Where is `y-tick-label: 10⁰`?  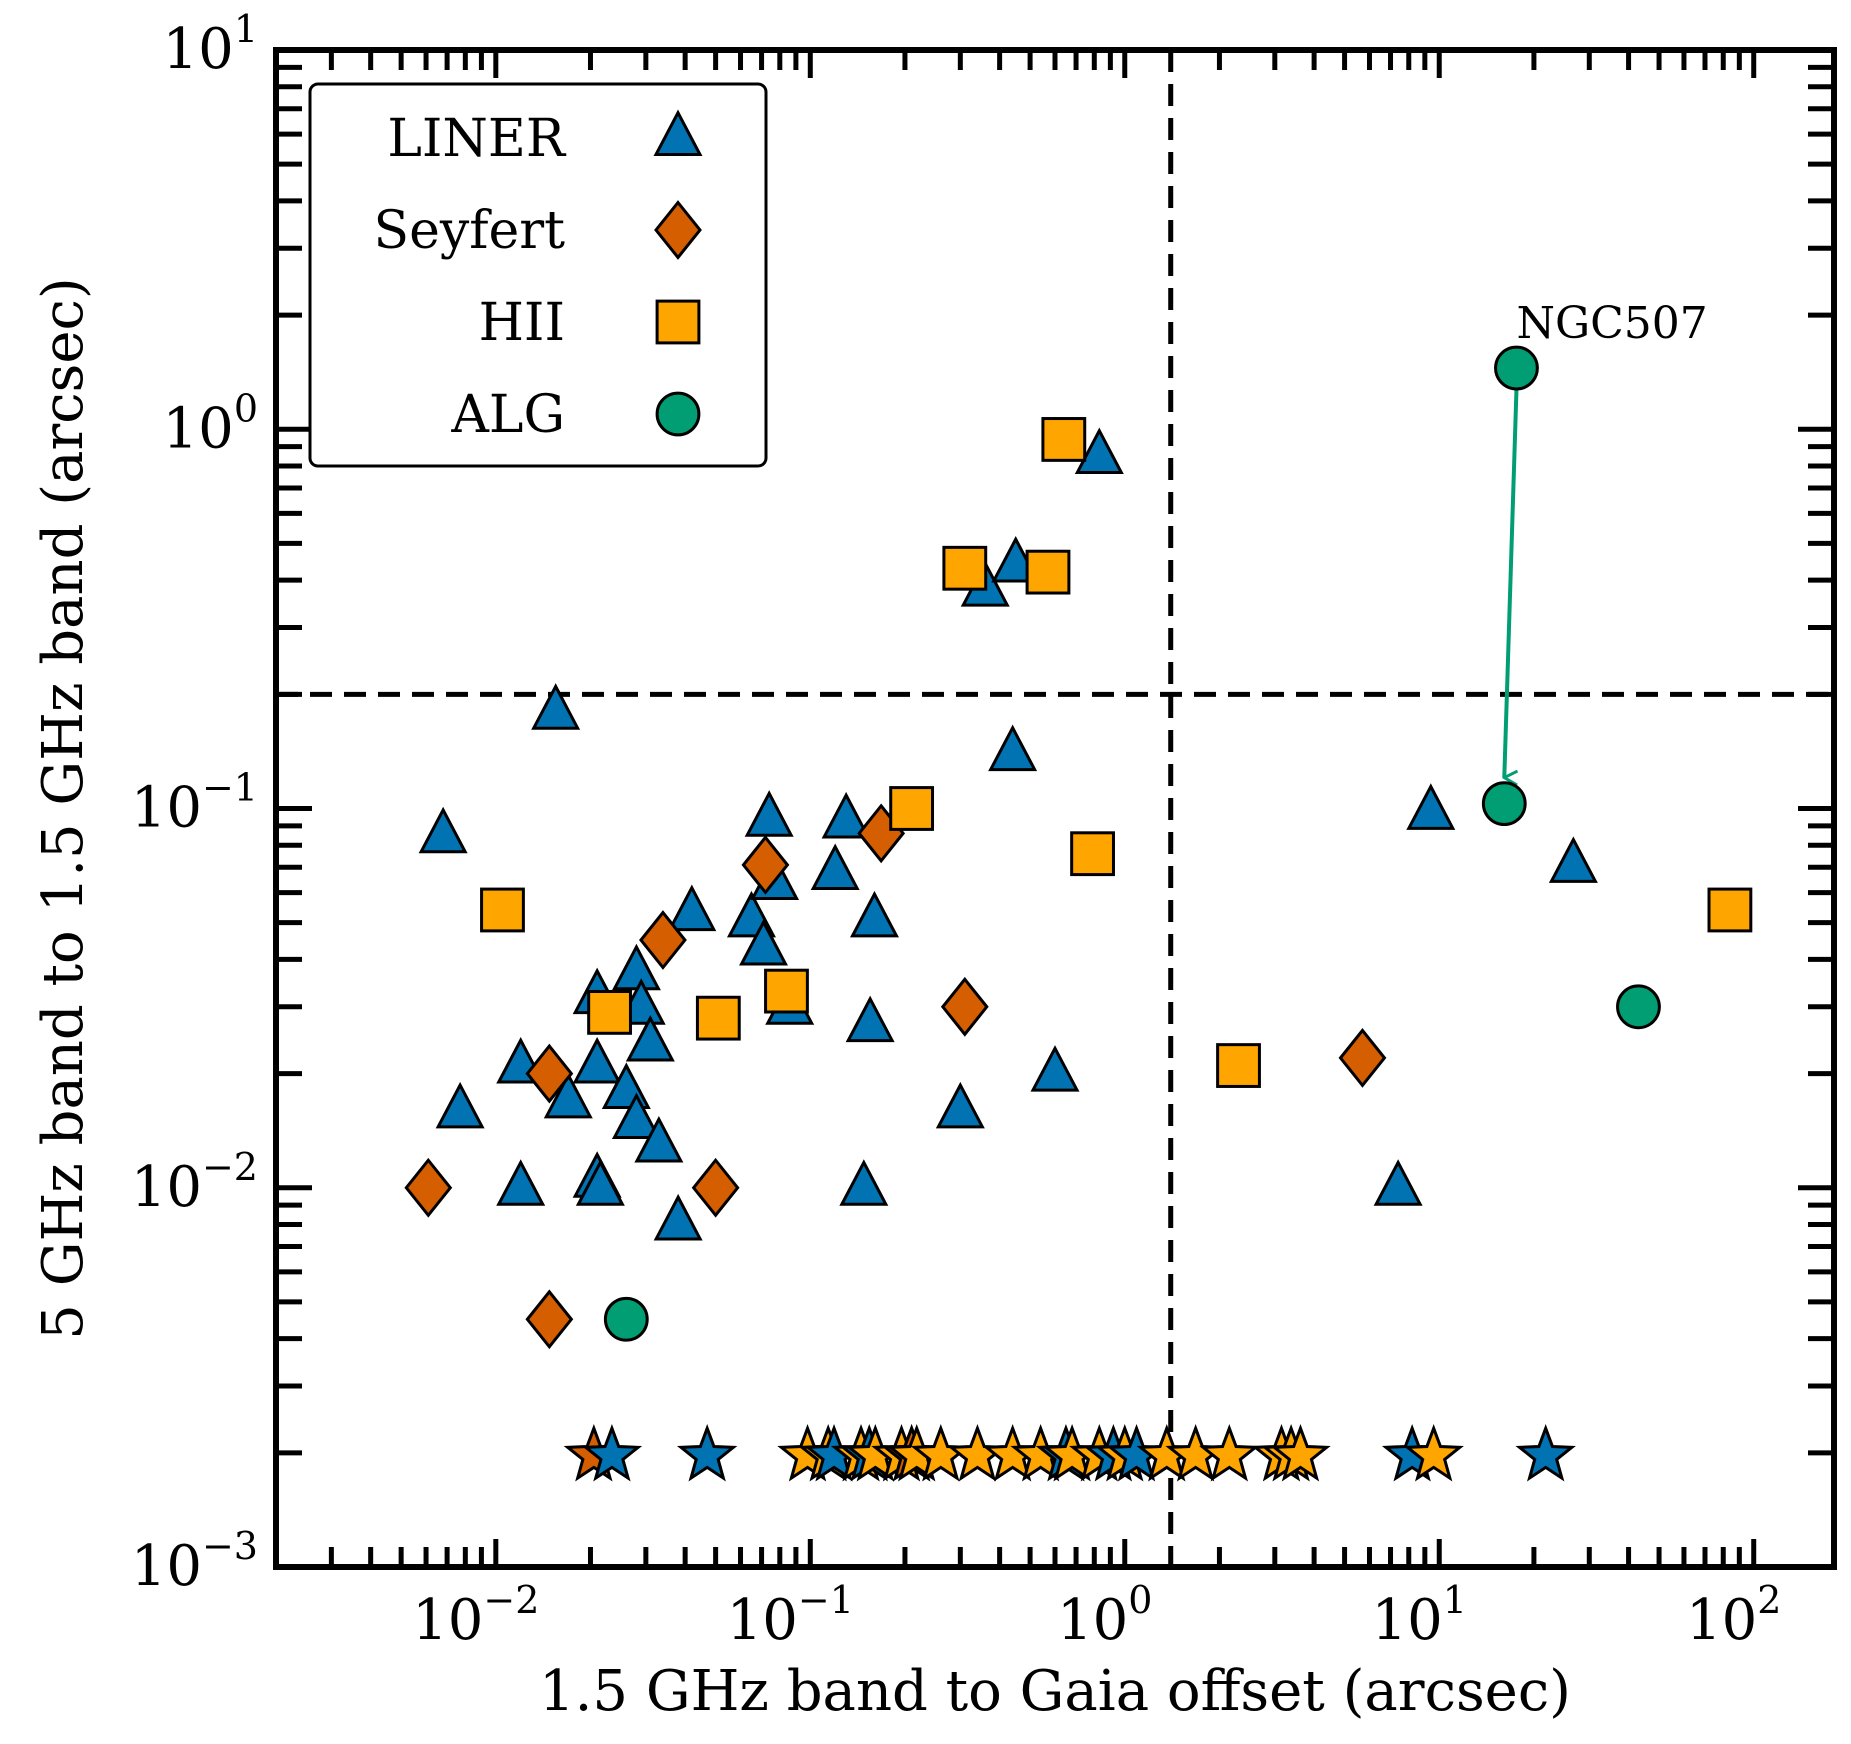
y-tick-label: 10⁰ is located at coordinates (210, 423).